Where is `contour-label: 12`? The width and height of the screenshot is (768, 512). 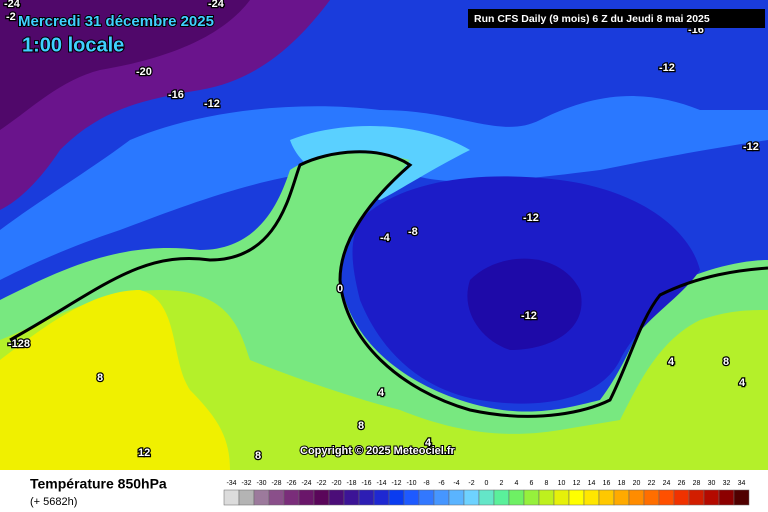
contour-label: 12 is located at coordinates (144, 453).